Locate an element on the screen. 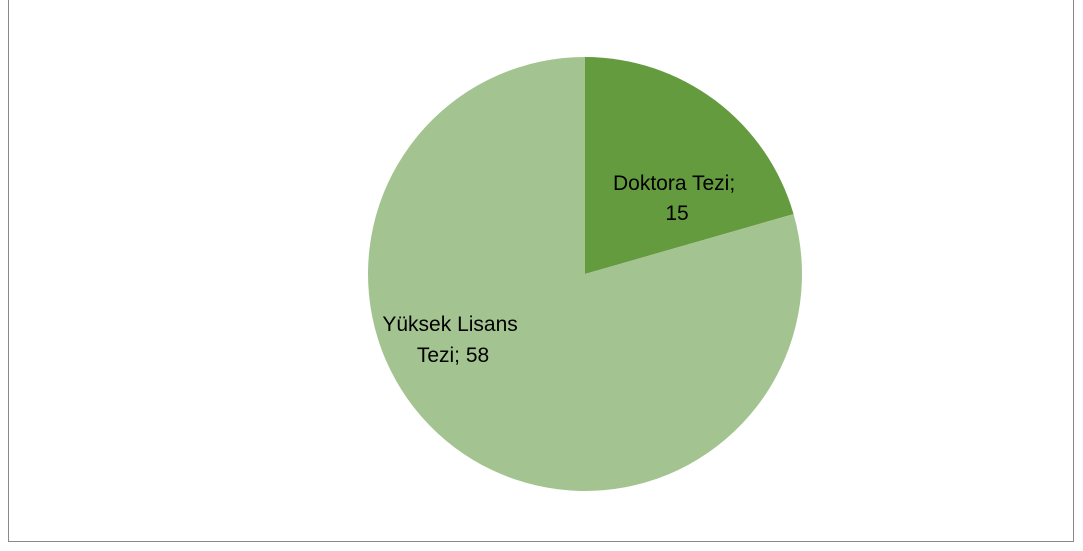 Image resolution: width=1083 pixels, height=551 pixels. pie-labels: Doktora Tezi; 15 Yüksek Lisans Tezi; 58 is located at coordinates (561, 269).